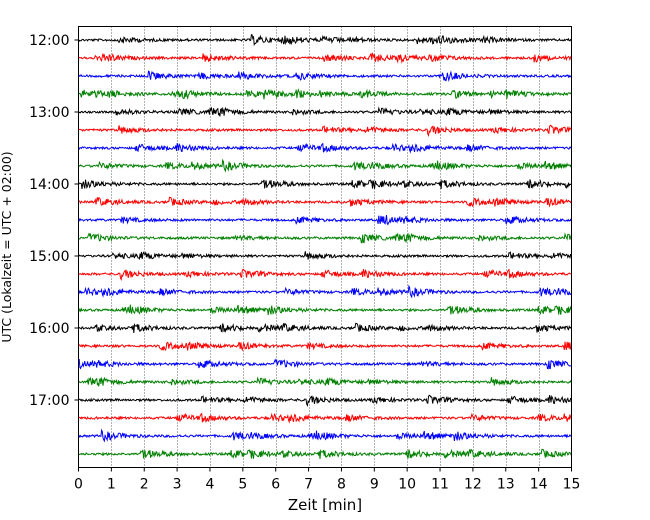  I want to click on x-tick-label: 4, so click(210, 485).